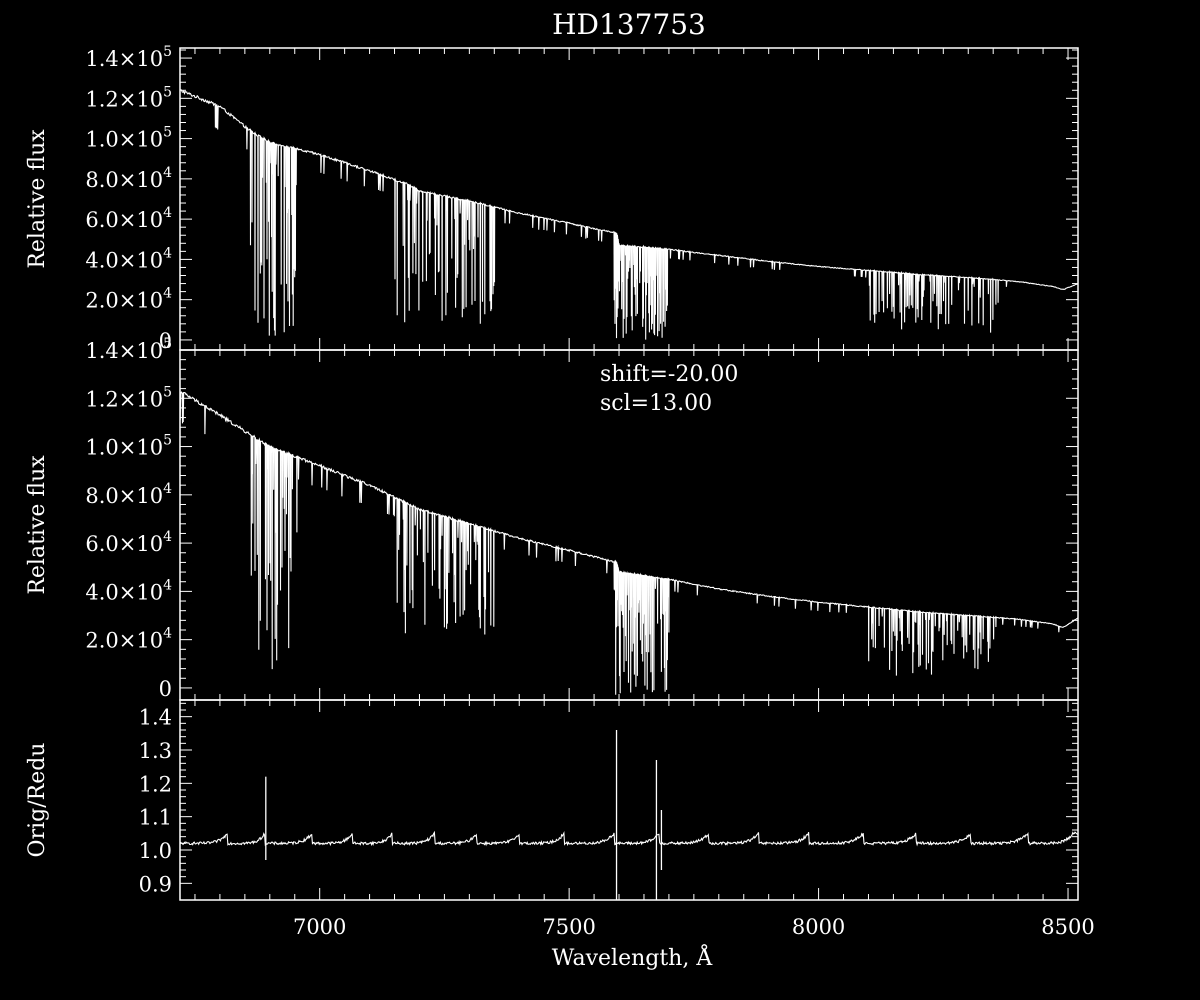 The height and width of the screenshot is (1000, 1200). I want to click on x-axis-label: Wavelength, Å, so click(633, 957).